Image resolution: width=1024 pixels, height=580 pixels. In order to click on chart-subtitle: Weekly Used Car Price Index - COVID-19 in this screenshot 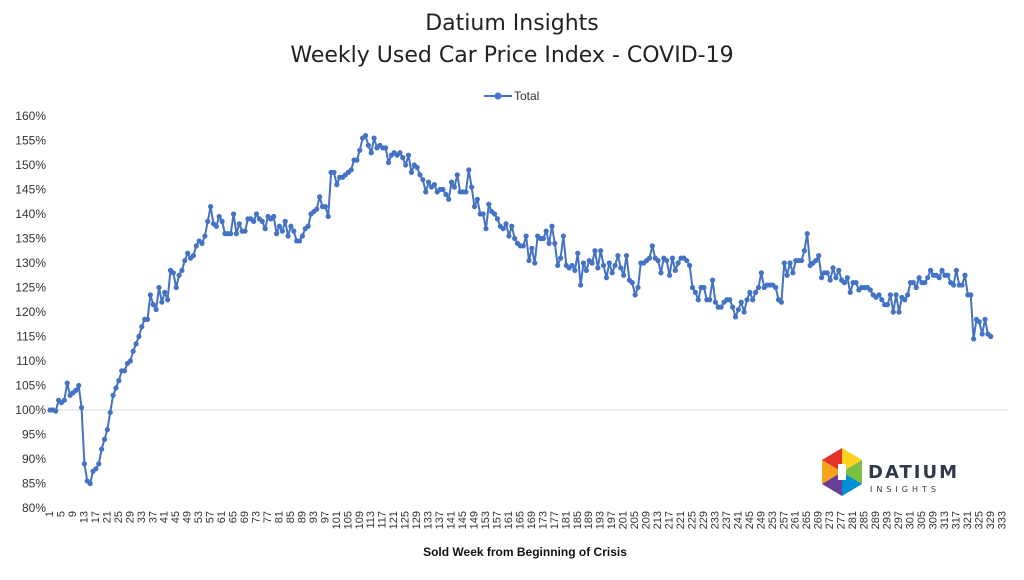, I will do `click(511, 55)`.